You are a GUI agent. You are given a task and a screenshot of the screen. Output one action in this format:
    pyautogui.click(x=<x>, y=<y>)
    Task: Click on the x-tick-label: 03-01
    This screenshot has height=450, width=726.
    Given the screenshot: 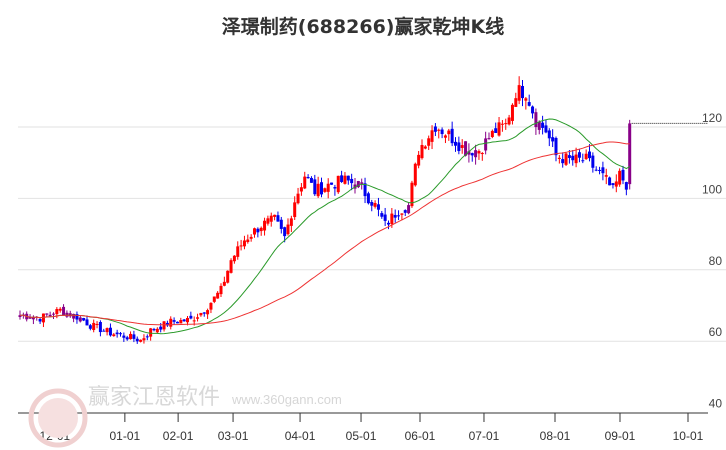 What is the action you would take?
    pyautogui.click(x=233, y=436)
    